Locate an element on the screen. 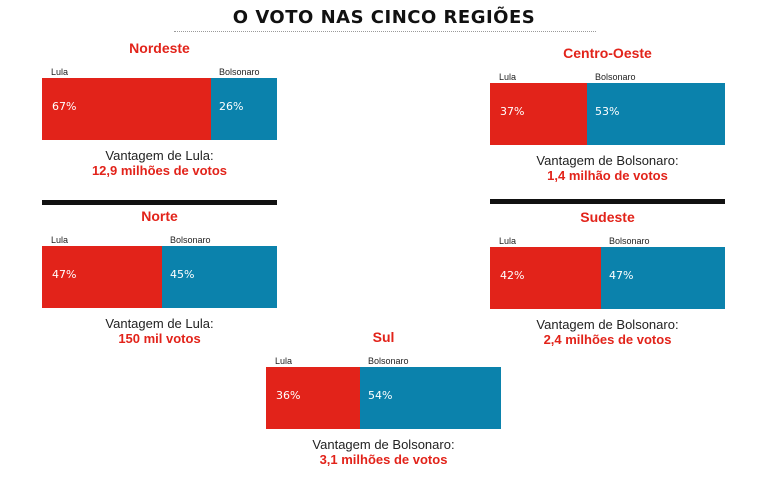 This screenshot has width=768, height=496. region-name: Centro-Oeste is located at coordinates (607, 53).